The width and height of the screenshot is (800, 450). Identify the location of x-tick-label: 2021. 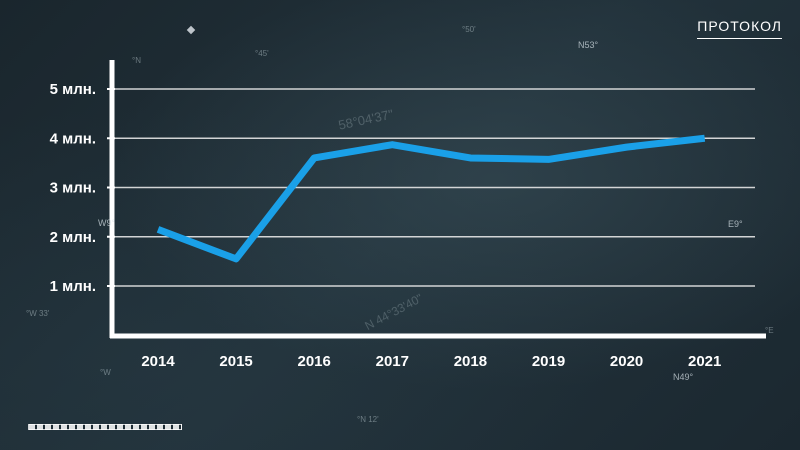
(704, 361).